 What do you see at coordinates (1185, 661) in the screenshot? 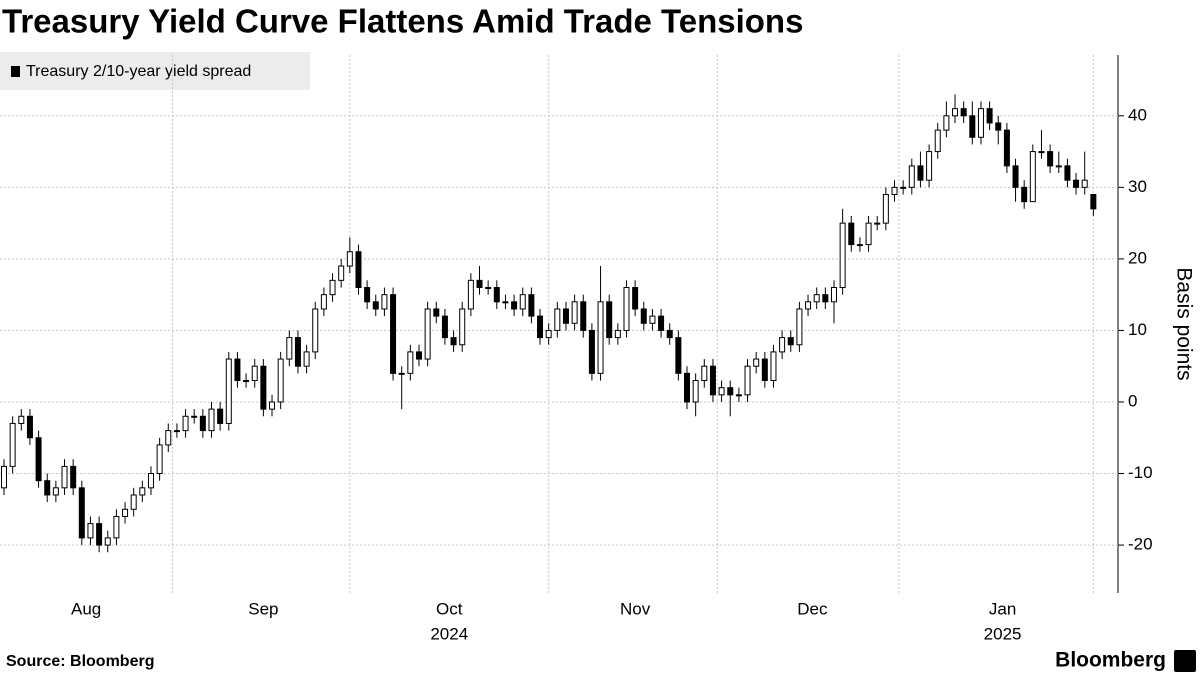
I see `brand-icon` at bounding box center [1185, 661].